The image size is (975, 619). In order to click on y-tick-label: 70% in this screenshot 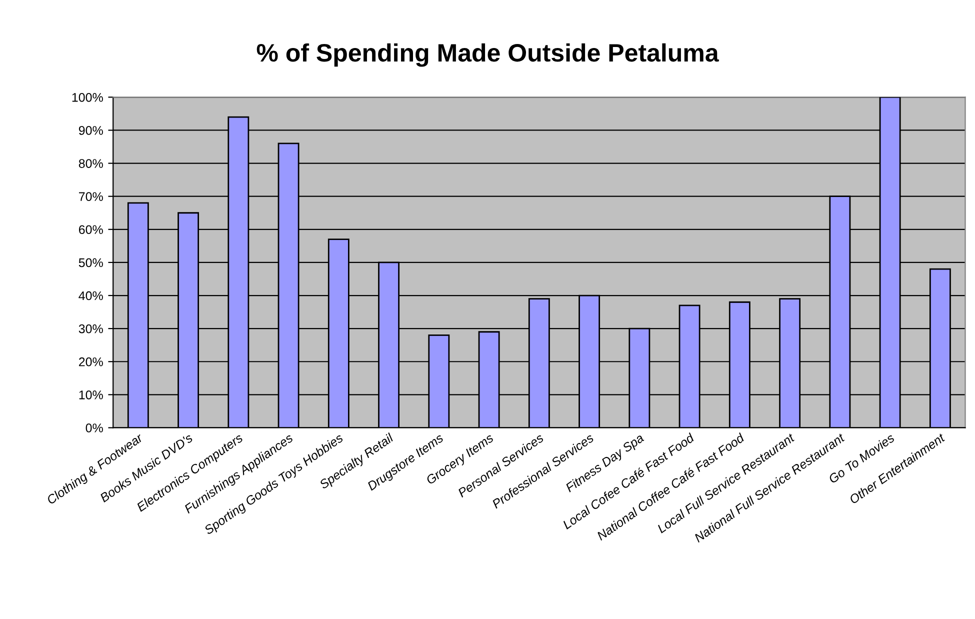, I will do `click(91, 196)`.